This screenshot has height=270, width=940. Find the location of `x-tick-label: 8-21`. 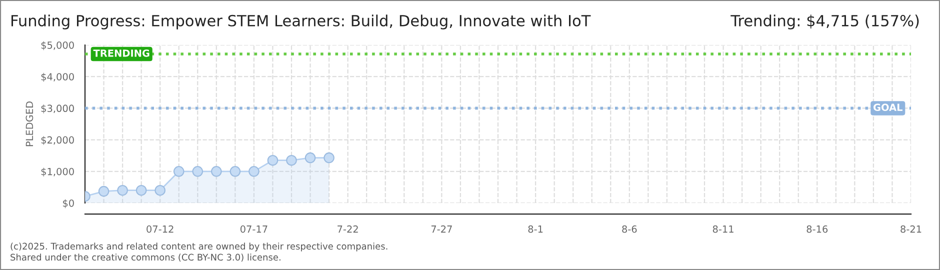

x-tick-label: 8-21 is located at coordinates (911, 229).